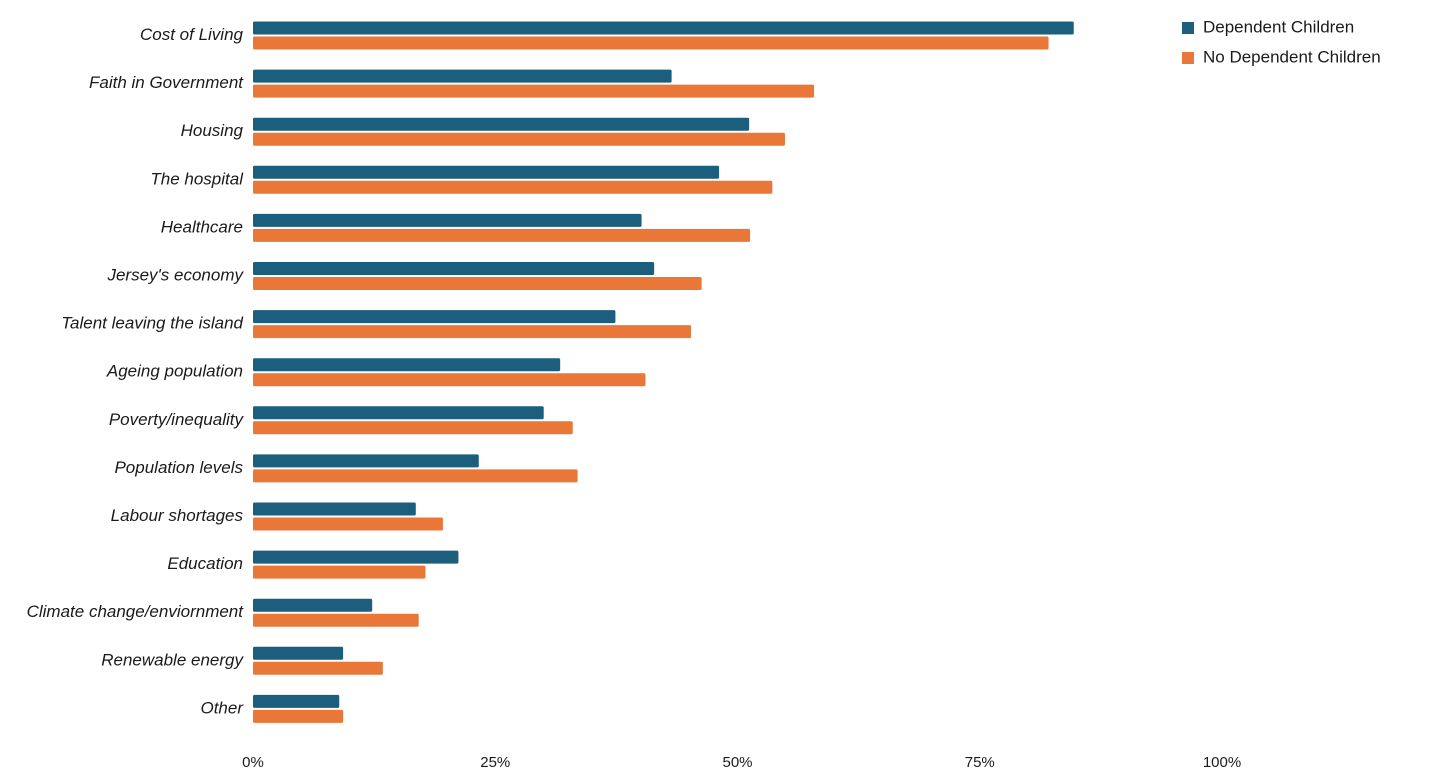  Describe the element at coordinates (356, 557) in the screenshot. I see `bar-education-dependent-children` at that location.